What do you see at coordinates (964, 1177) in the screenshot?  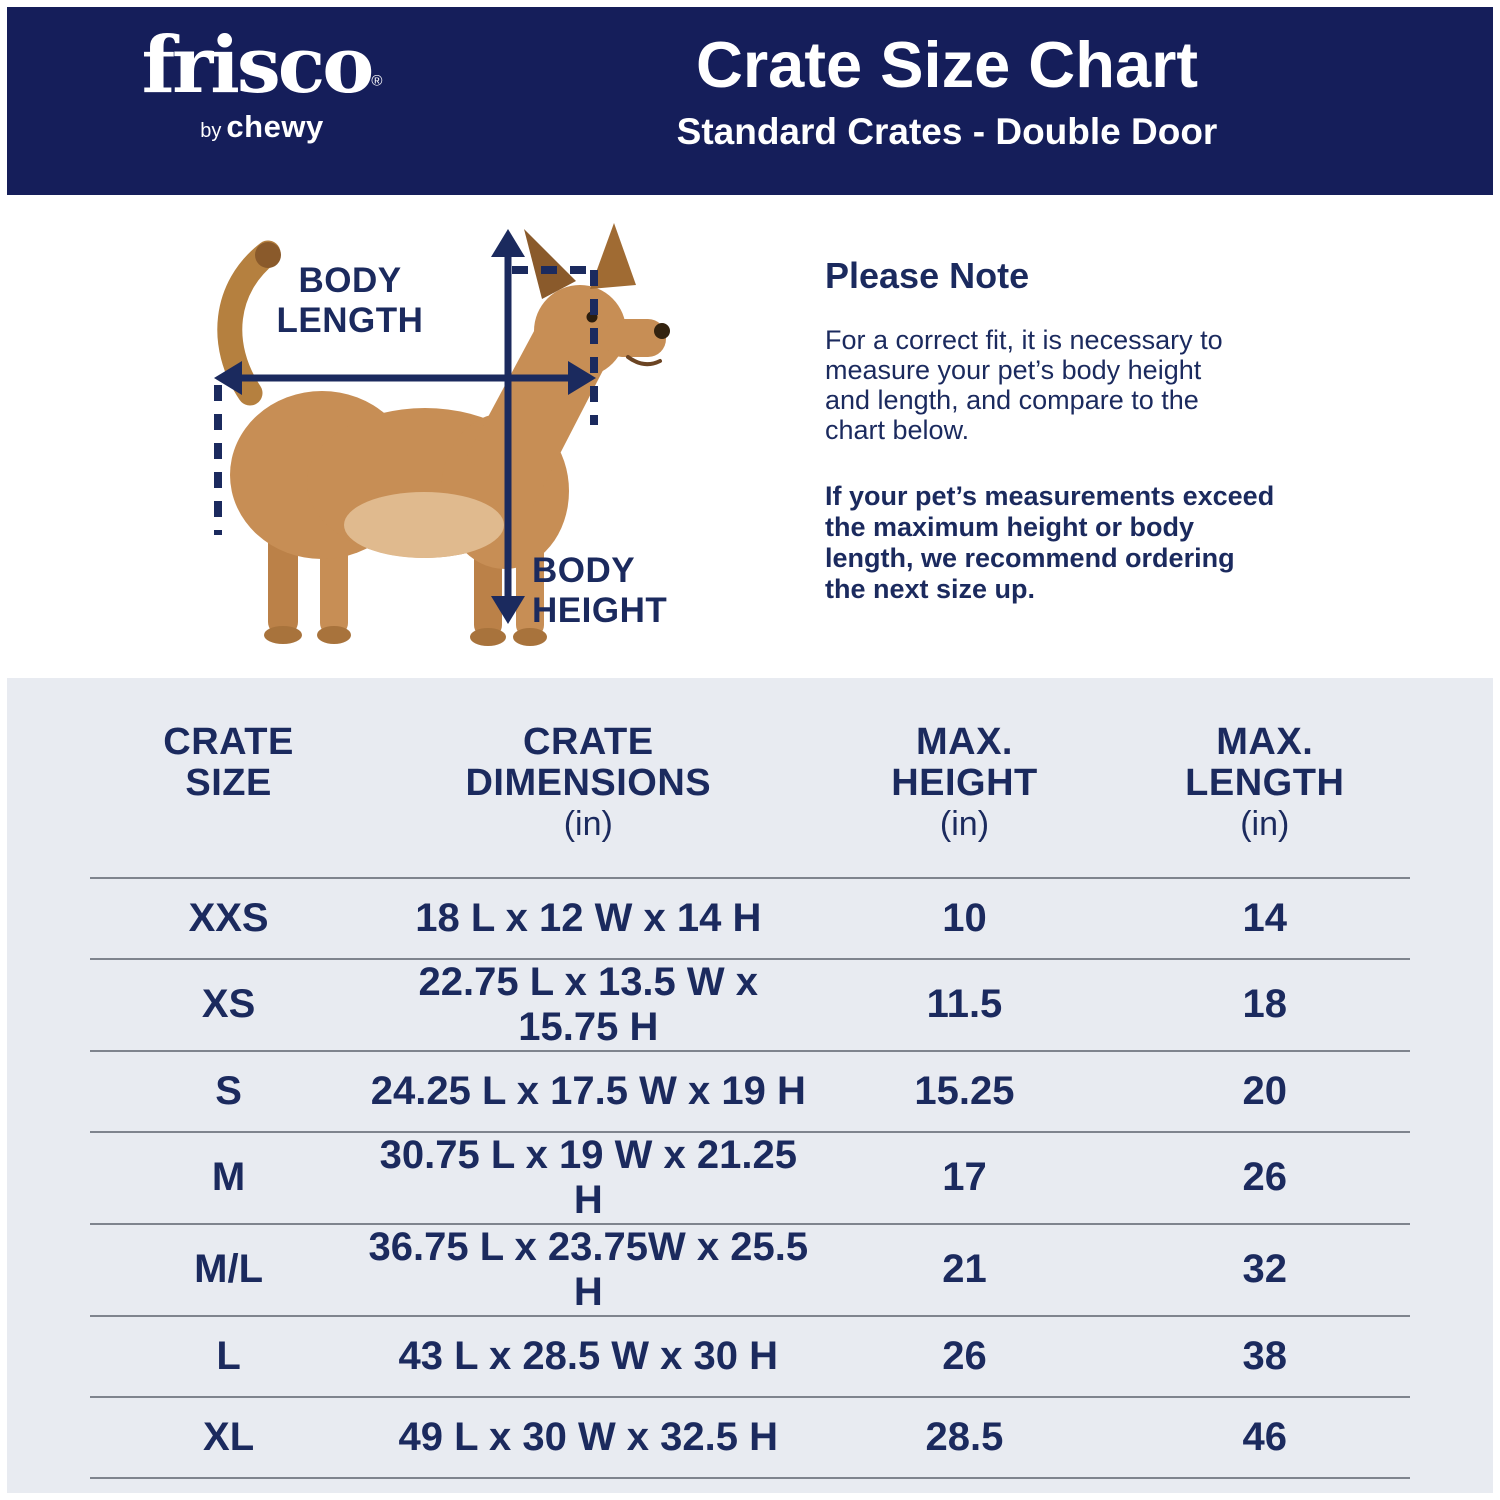 I see `max-height-cell: 17` at bounding box center [964, 1177].